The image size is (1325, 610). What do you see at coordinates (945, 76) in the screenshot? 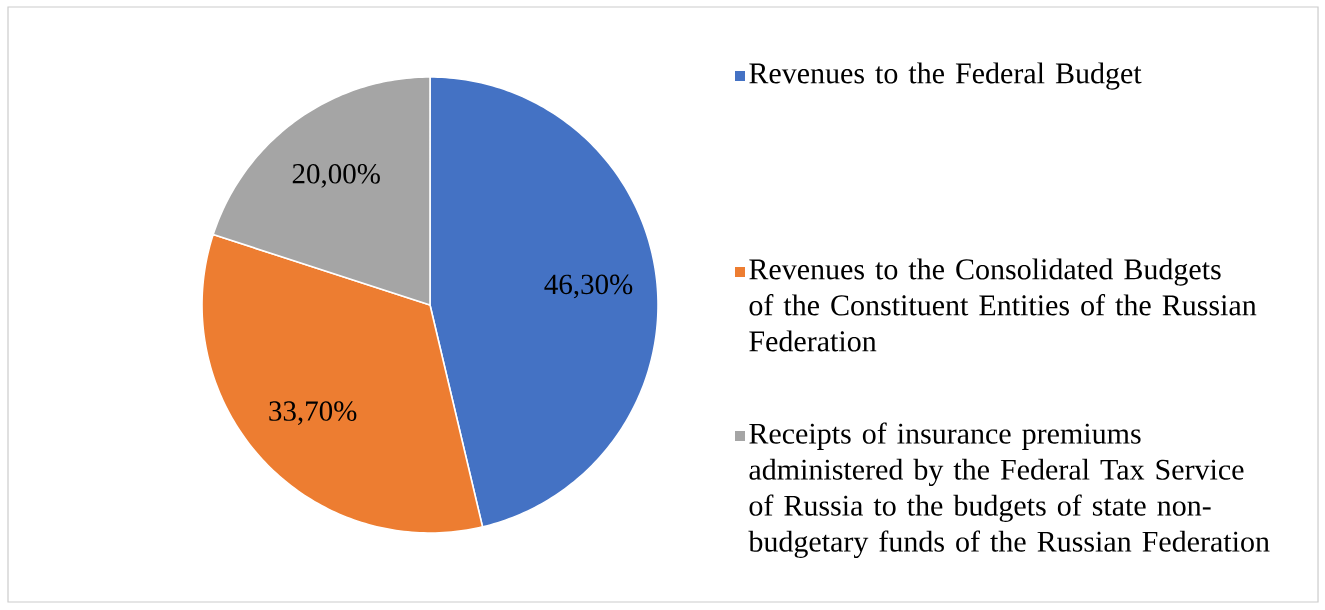
I see `legend-label: Revenues to the Federal Budget` at bounding box center [945, 76].